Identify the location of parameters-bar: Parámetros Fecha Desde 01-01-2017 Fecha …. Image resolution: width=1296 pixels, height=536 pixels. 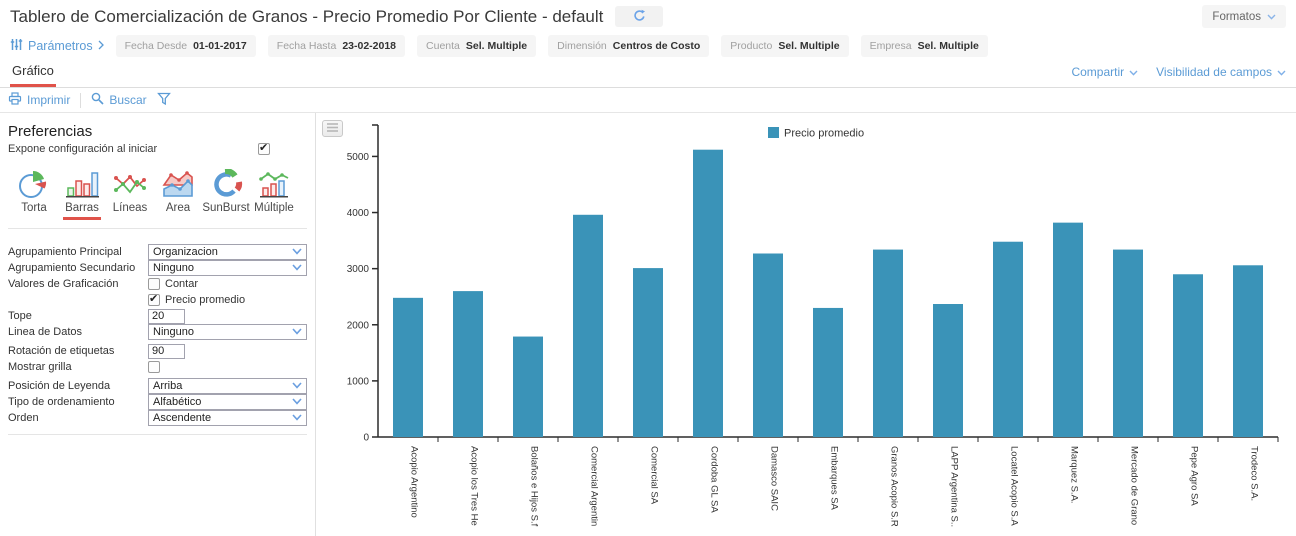
(648, 45).